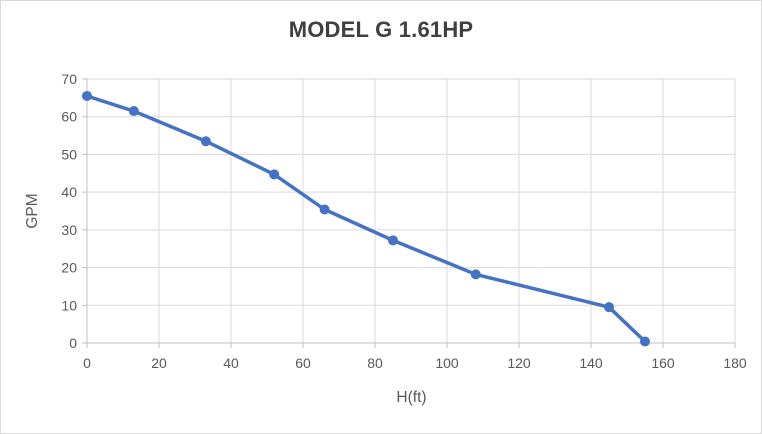  Describe the element at coordinates (69, 154) in the screenshot. I see `y-tick-label: 50` at that location.